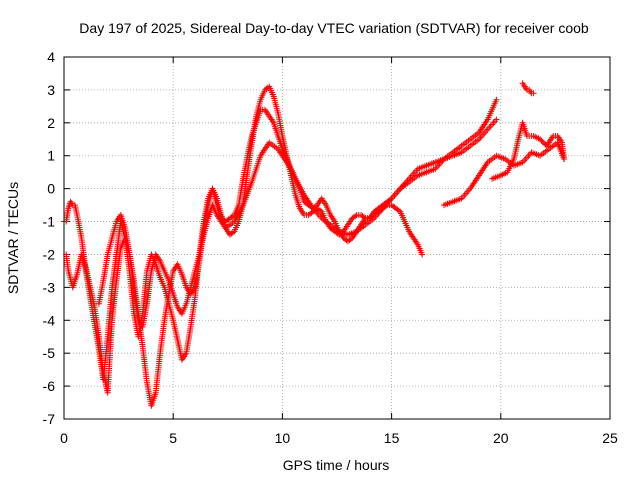 Image resolution: width=640 pixels, height=480 pixels. I want to click on x-axis-label: GPS time / hours, so click(336, 465).